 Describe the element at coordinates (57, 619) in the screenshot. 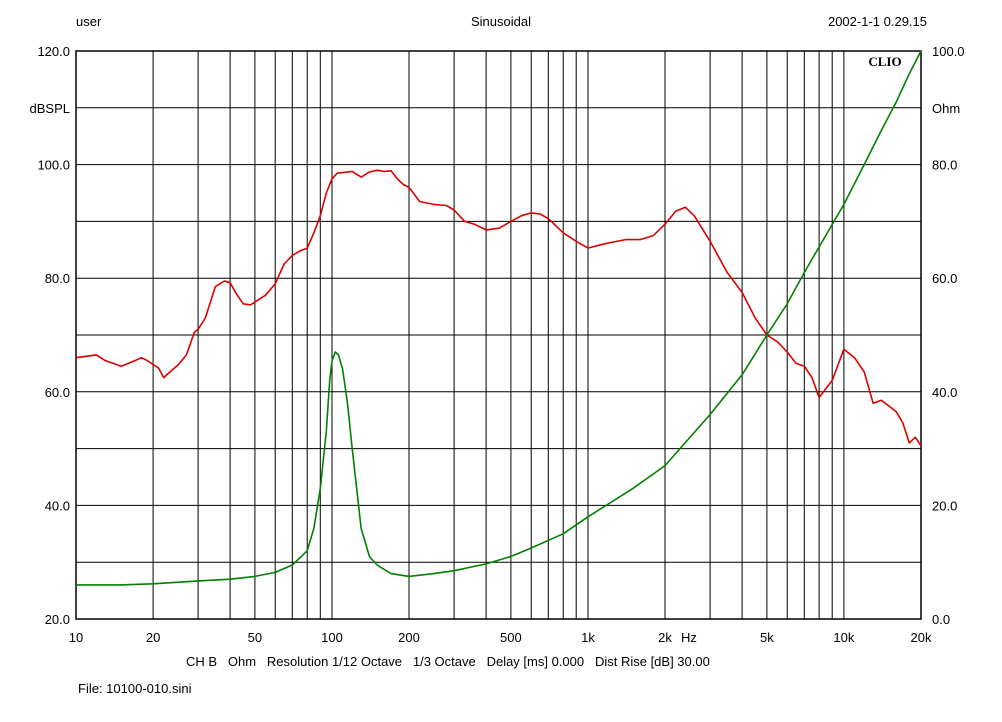

I see `y-left-tick-label: 20.0` at that location.